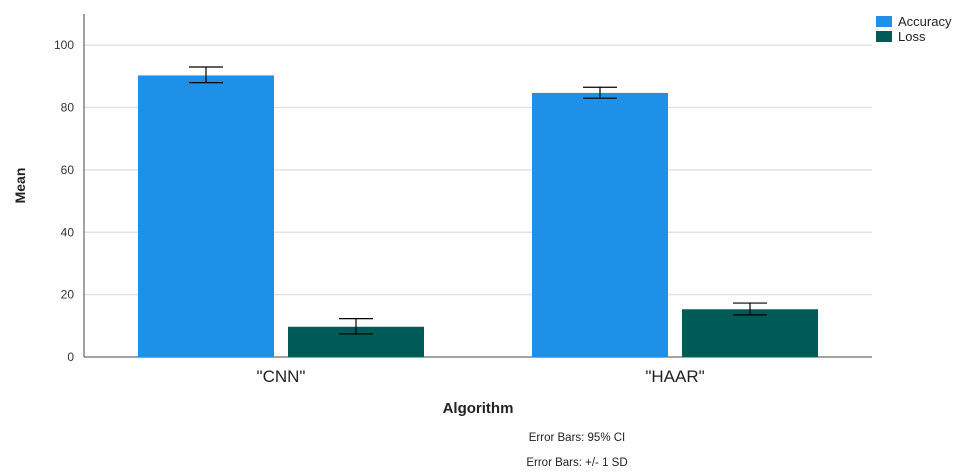 This screenshot has width=974, height=475. Describe the element at coordinates (478, 408) in the screenshot. I see `x-axis-title: Algorithm` at that location.